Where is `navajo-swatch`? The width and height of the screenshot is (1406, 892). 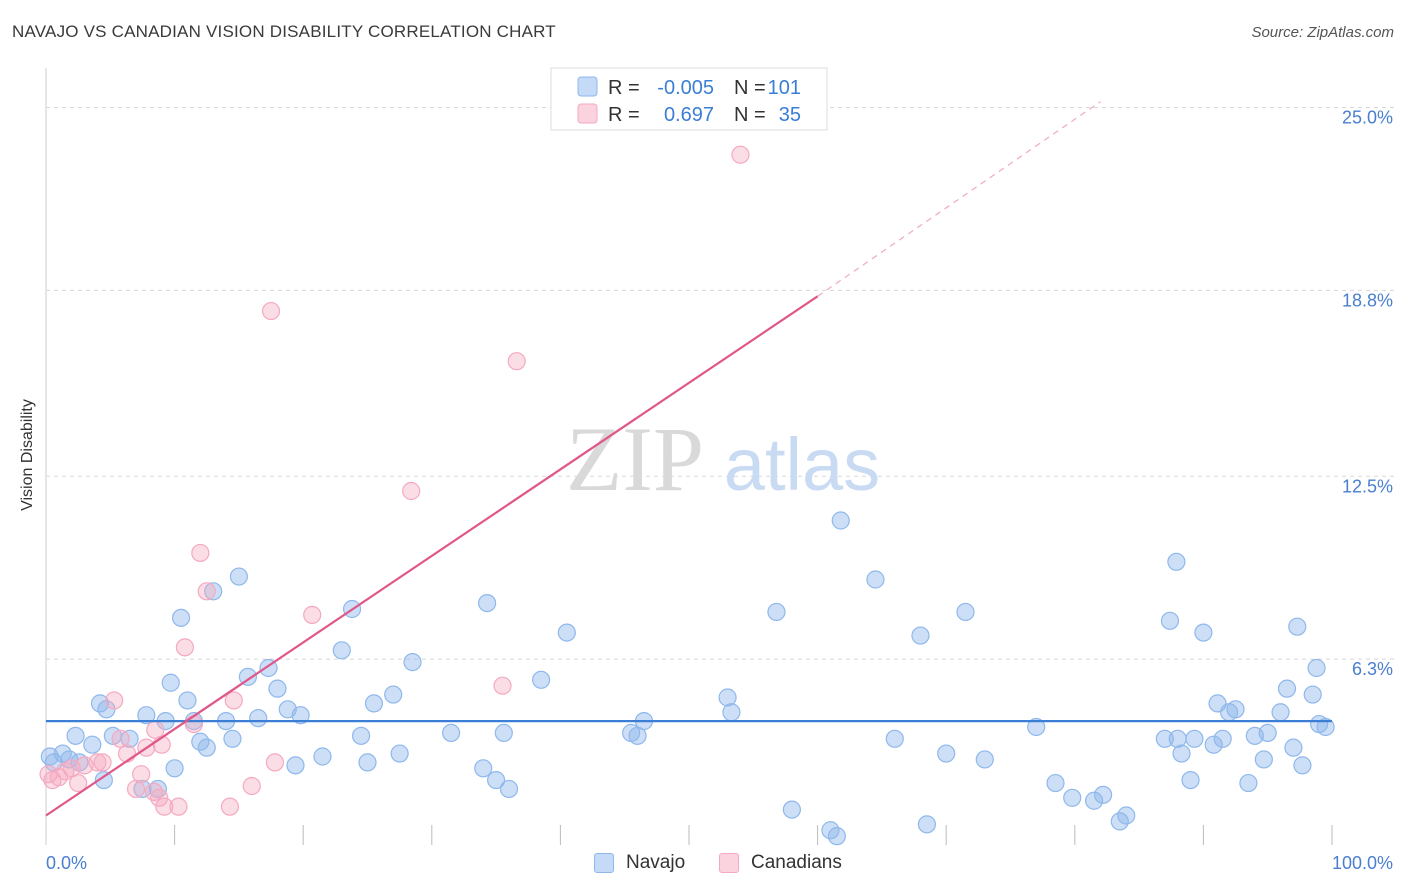
navajo-swatch is located at coordinates (604, 863).